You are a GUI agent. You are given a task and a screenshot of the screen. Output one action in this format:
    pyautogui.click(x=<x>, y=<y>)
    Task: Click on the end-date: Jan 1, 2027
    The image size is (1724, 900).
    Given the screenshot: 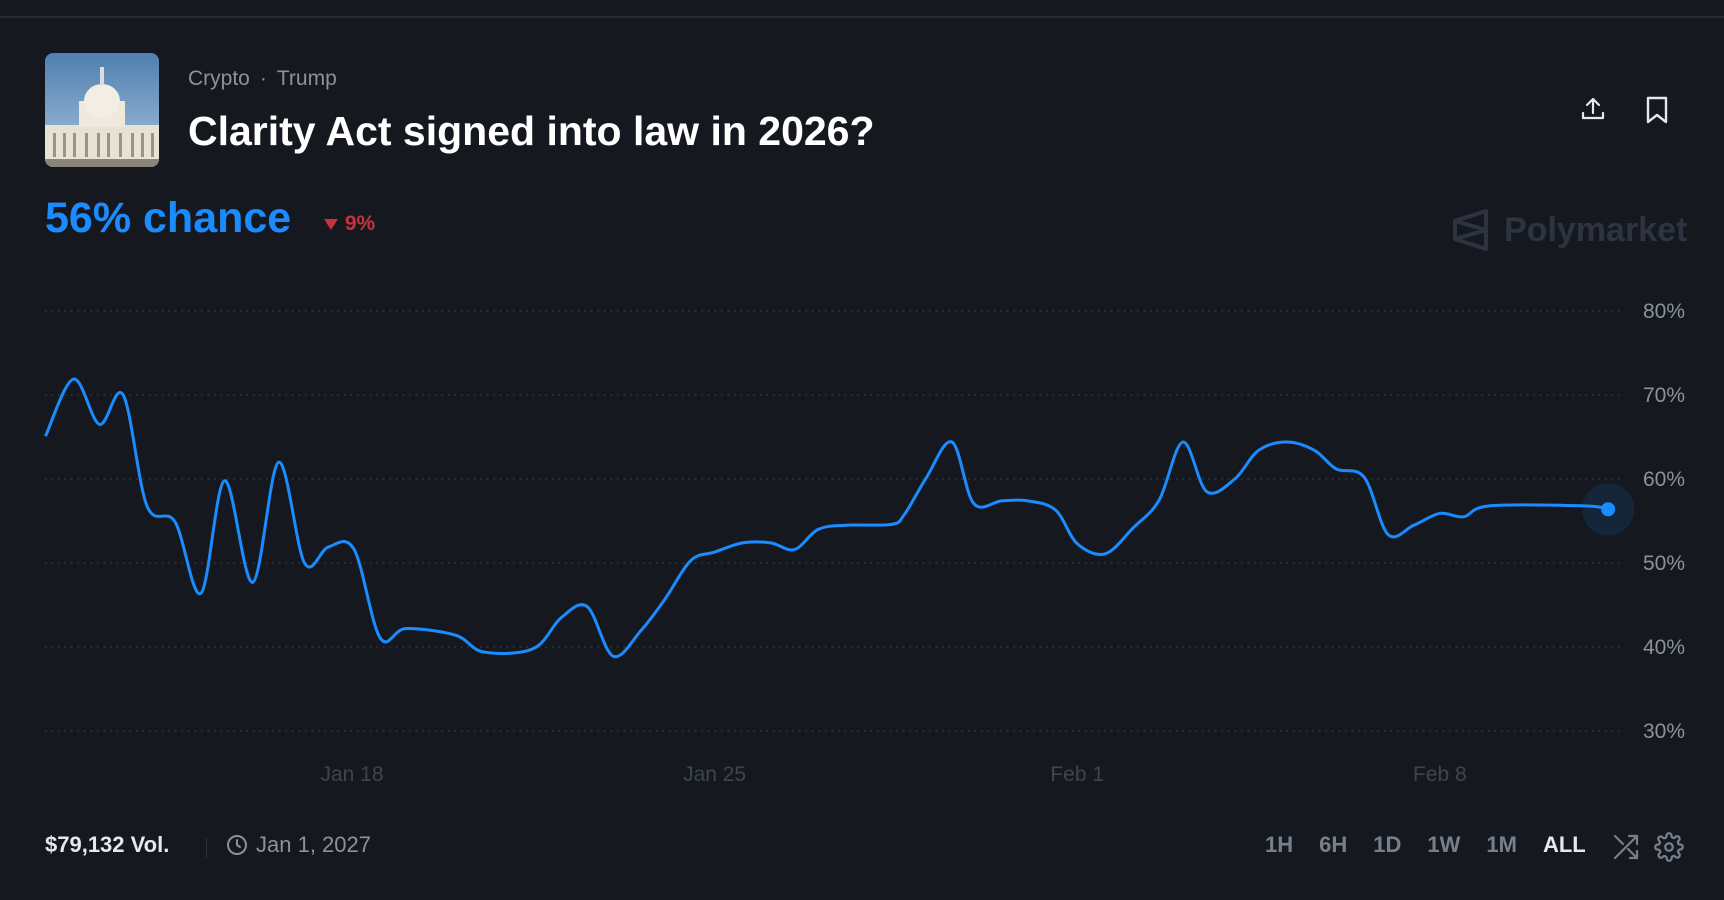 What is the action you would take?
    pyautogui.click(x=298, y=845)
    